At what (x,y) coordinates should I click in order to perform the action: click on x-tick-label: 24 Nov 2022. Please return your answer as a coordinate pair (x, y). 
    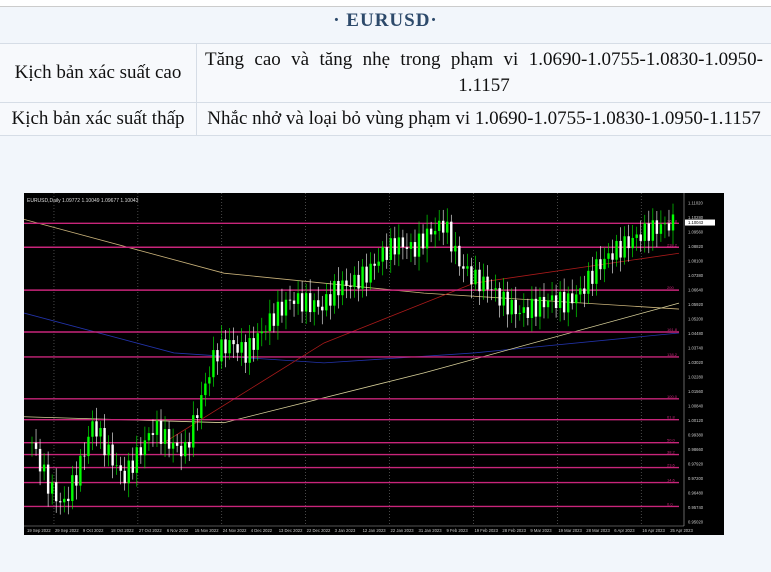
    Looking at the image, I should click on (235, 530).